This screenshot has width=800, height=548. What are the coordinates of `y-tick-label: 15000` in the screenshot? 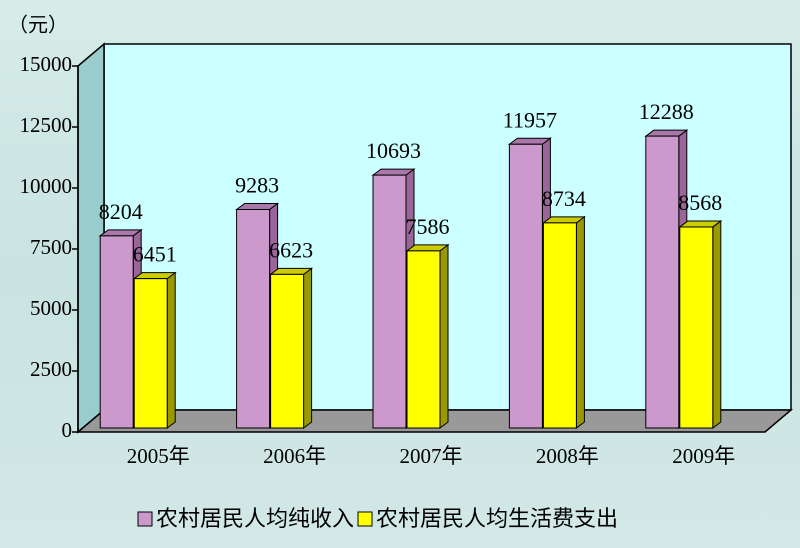 It's located at (46, 64).